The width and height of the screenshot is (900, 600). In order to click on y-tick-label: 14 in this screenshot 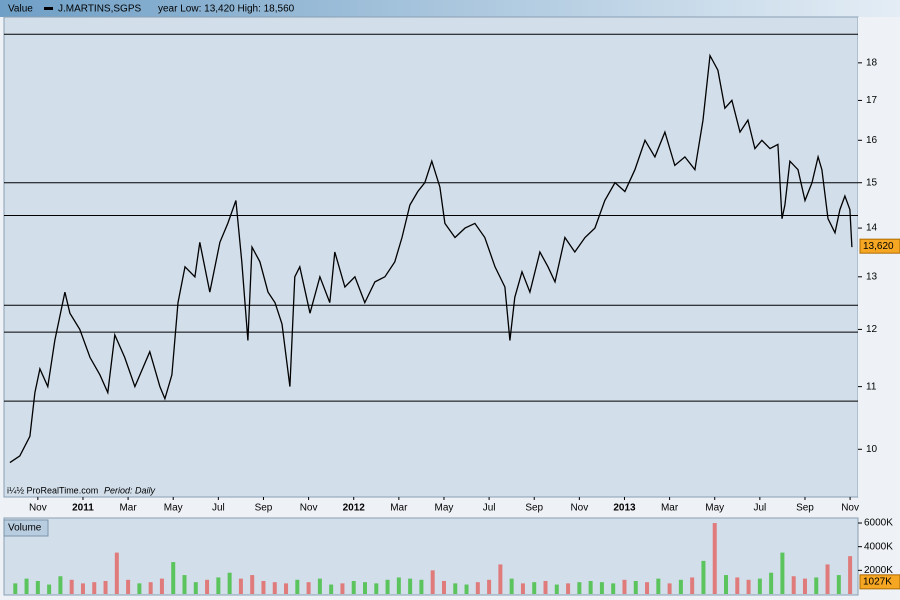, I will do `click(872, 228)`.